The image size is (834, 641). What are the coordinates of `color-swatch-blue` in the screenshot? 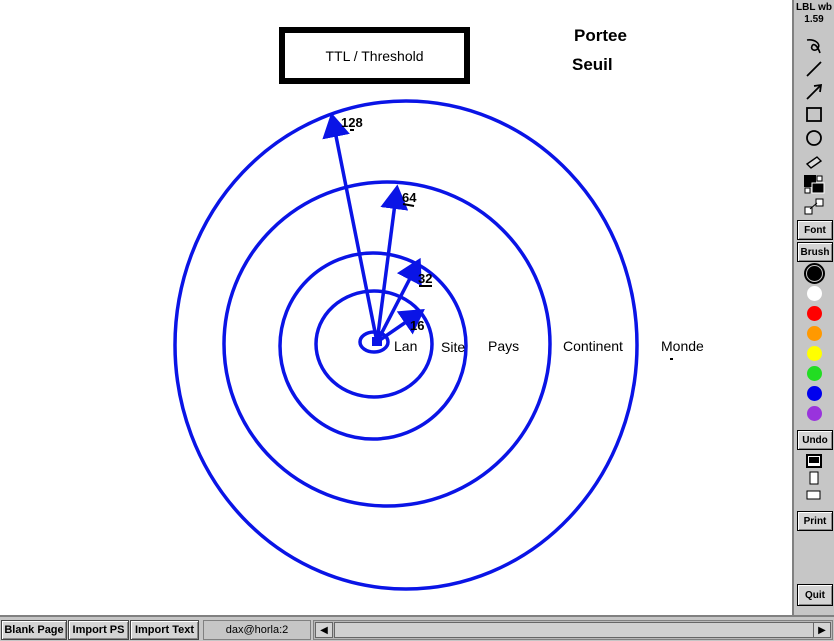 It's located at (814, 393).